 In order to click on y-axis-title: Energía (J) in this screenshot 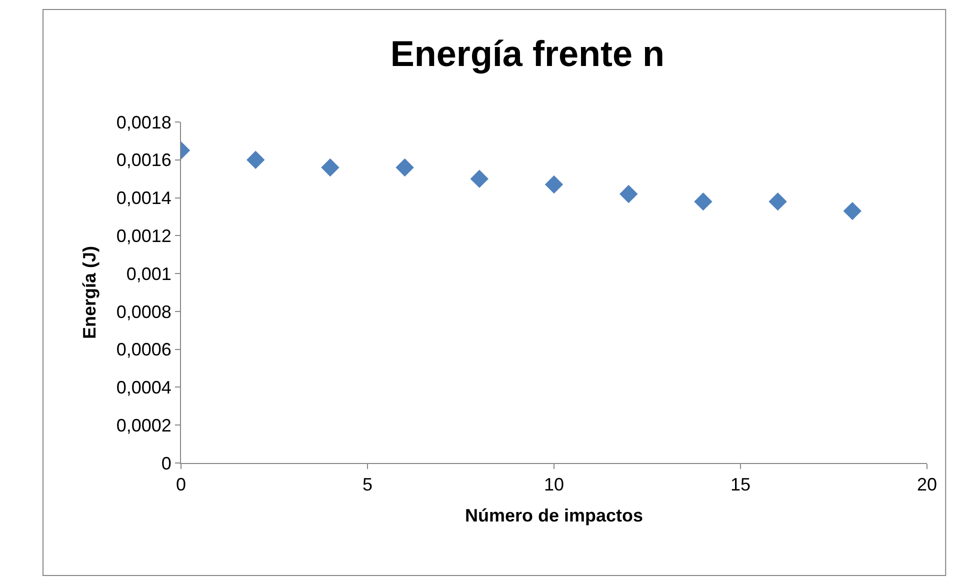, I will do `click(90, 293)`.